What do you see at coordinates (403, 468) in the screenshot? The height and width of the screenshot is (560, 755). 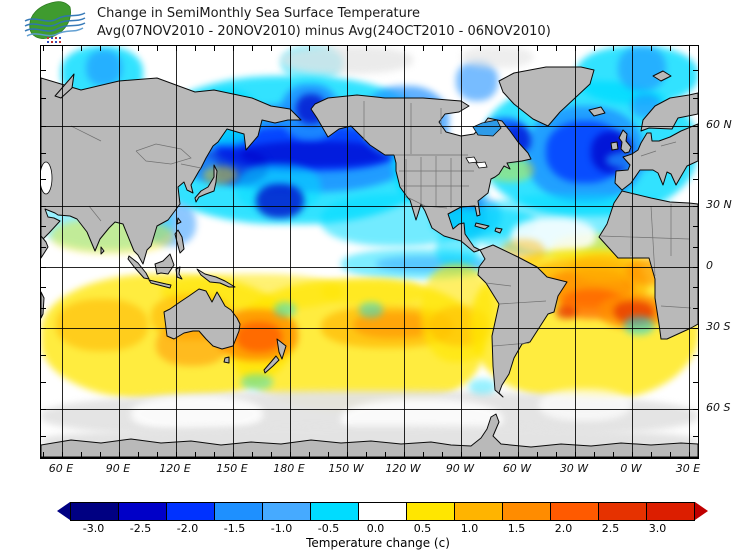 I see `lon-label: 120 W` at bounding box center [403, 468].